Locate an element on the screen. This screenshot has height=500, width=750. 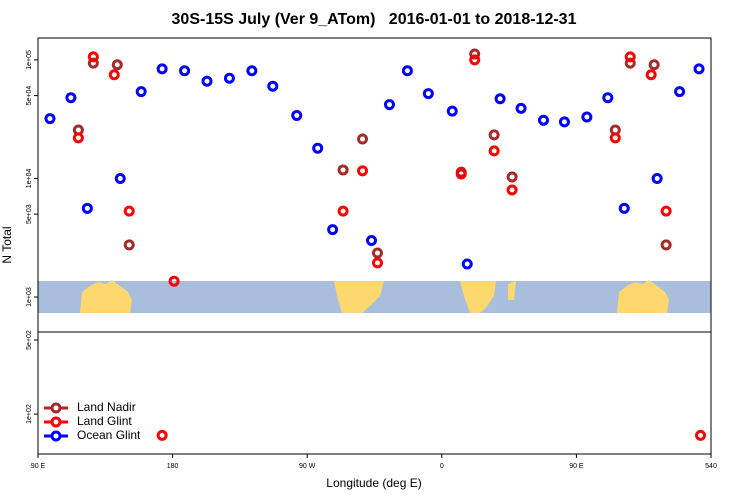
y-tick-label: 1e+02 is located at coordinates (29, 414).